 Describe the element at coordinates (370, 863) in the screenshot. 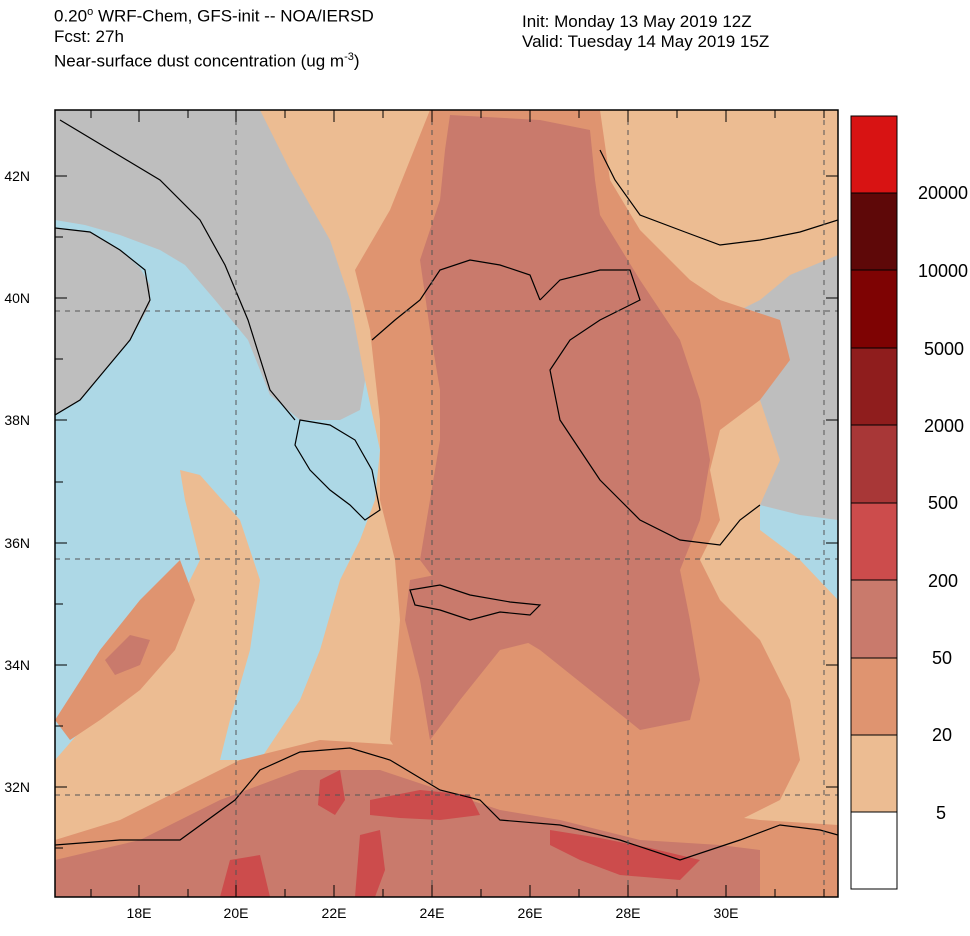

I see `dust-contour-200-d` at that location.